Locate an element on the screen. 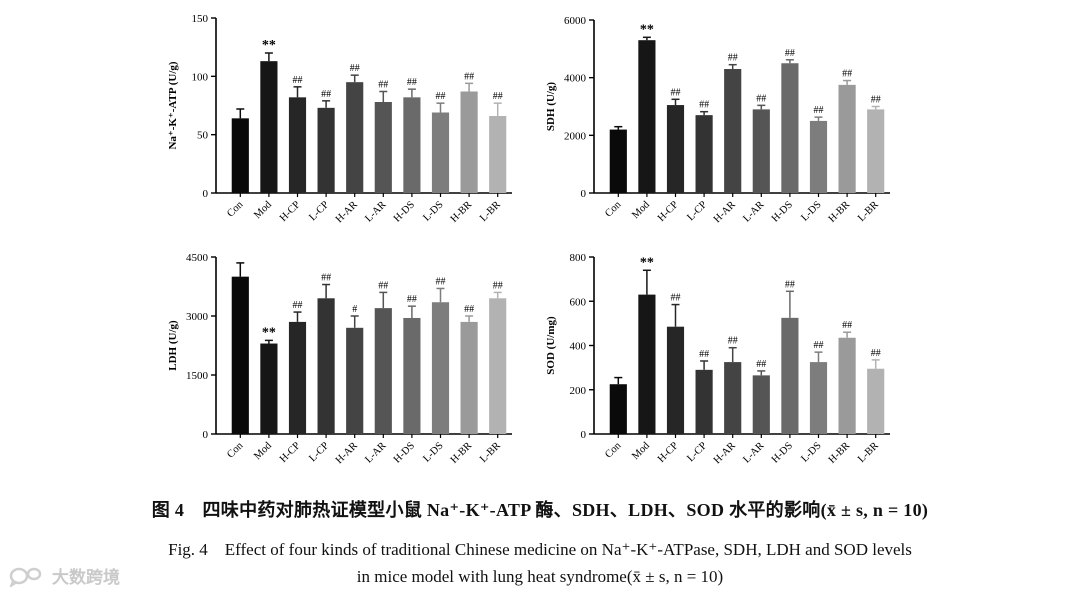  y-tick-label: 2000 is located at coordinates (575, 136).